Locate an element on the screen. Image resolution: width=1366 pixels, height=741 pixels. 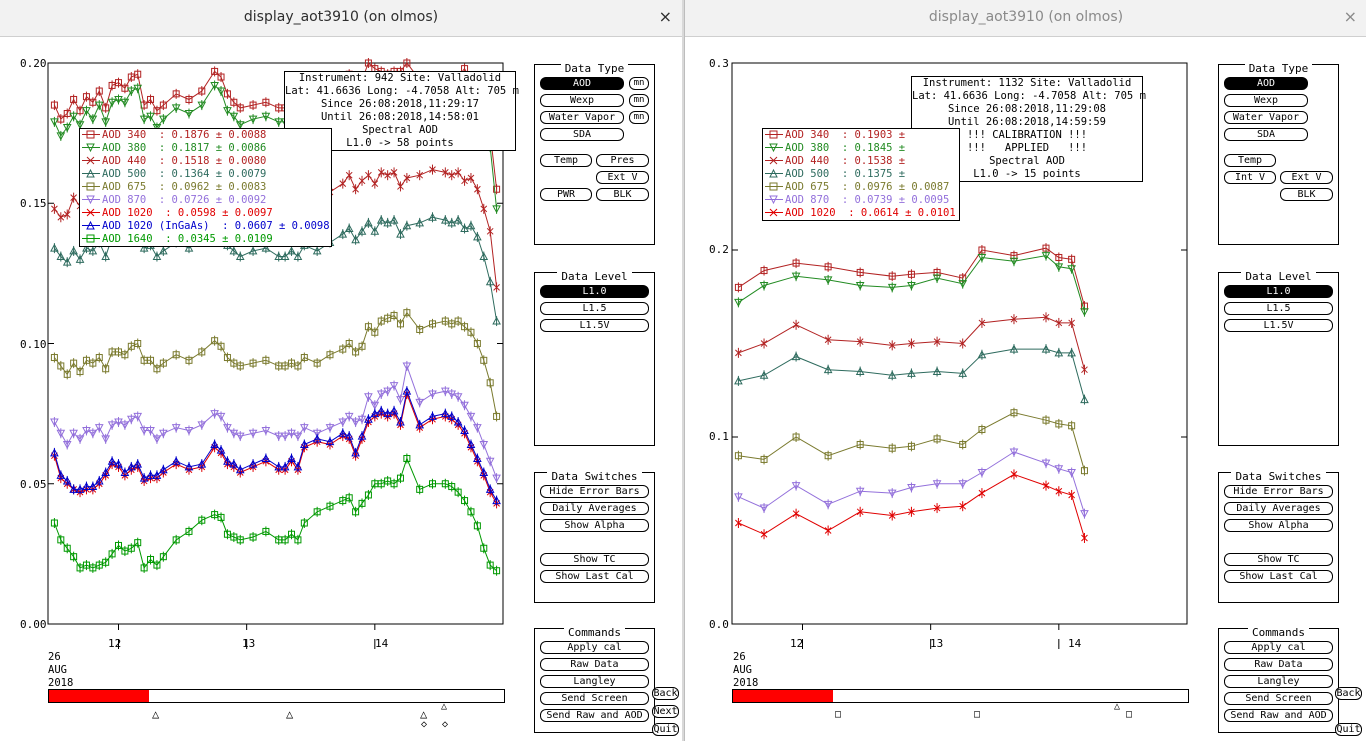
info-line: Lat: 41.6636 Long: -4.7058 Alt: 705 m is located at coordinates (402, 91).